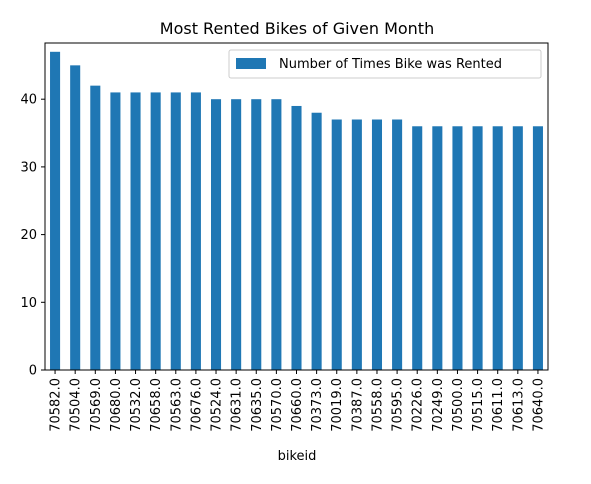  What do you see at coordinates (136, 405) in the screenshot?
I see `x-tick-label: 70532.0` at bounding box center [136, 405].